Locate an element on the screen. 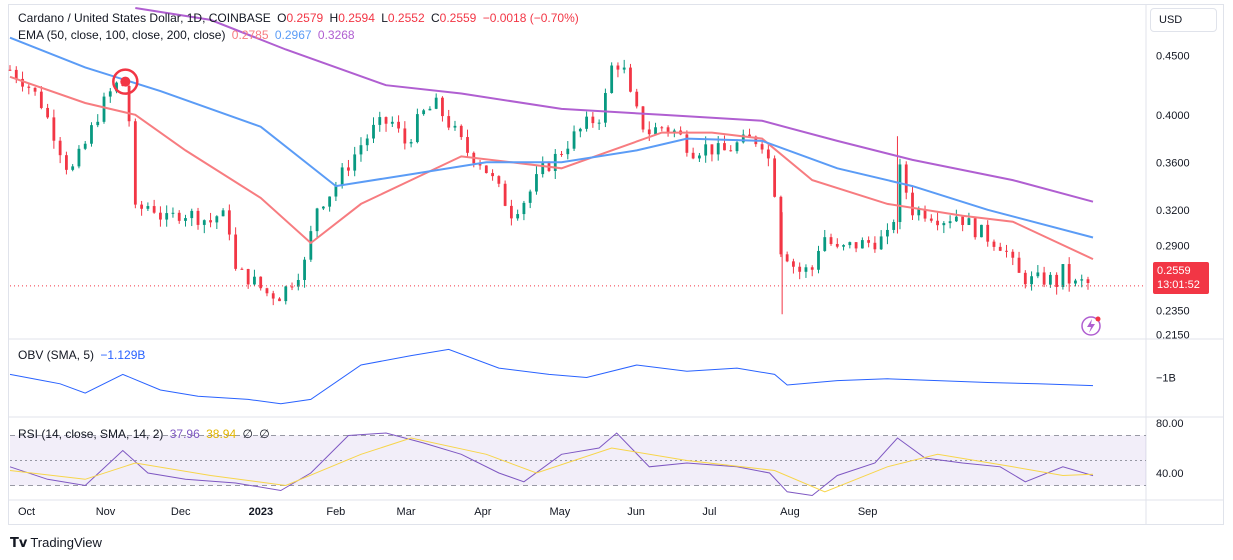 Image resolution: width=1233 pixels, height=560 pixels. rsi-label: RSI (14, close, SMA, 14, 2) is located at coordinates (91, 434).